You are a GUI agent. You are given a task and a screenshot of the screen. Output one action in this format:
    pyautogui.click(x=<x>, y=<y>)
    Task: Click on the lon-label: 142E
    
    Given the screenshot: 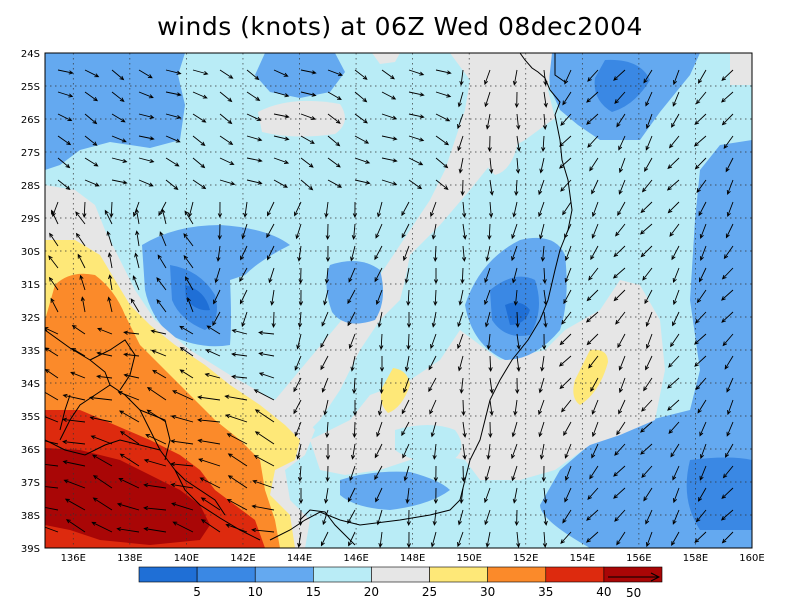 What is the action you would take?
    pyautogui.click(x=242, y=558)
    